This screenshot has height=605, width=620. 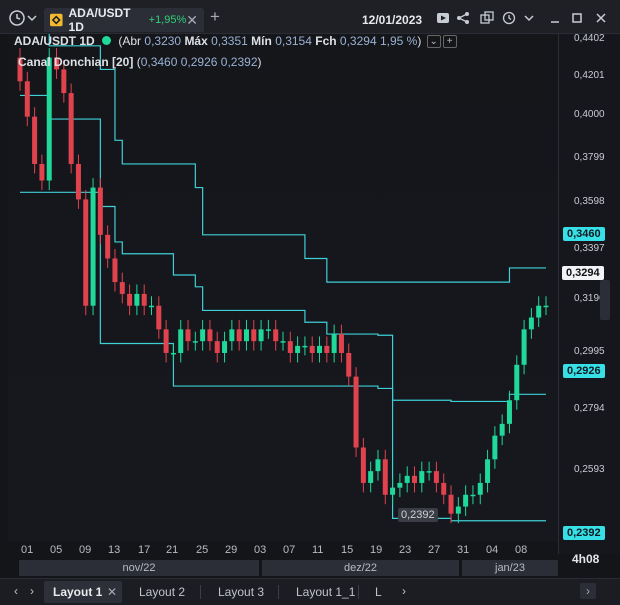 I want to click on windows-icon, so click(x=487, y=18).